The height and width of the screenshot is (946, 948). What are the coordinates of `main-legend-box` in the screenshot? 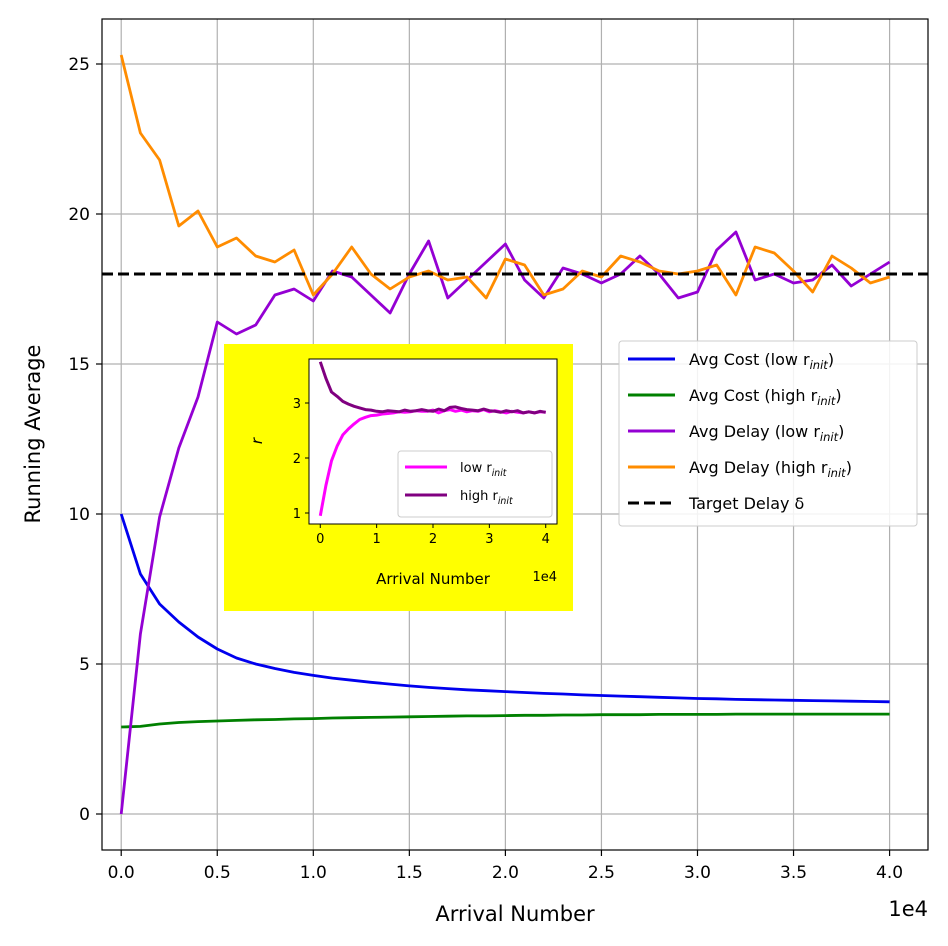 It's located at (768, 433).